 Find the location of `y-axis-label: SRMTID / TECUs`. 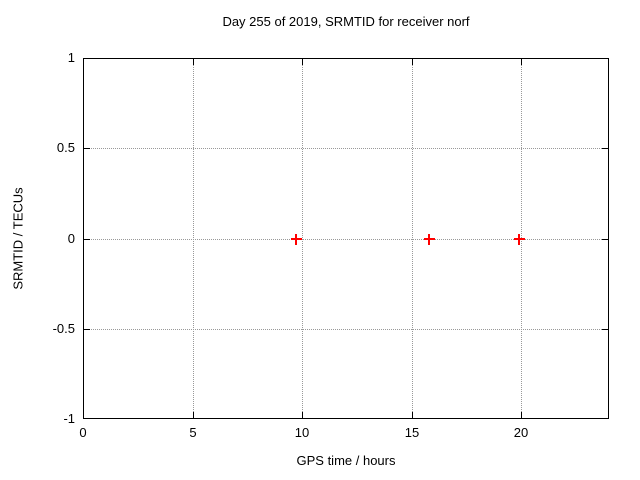

y-axis-label: SRMTID / TECUs is located at coordinates (18, 238).